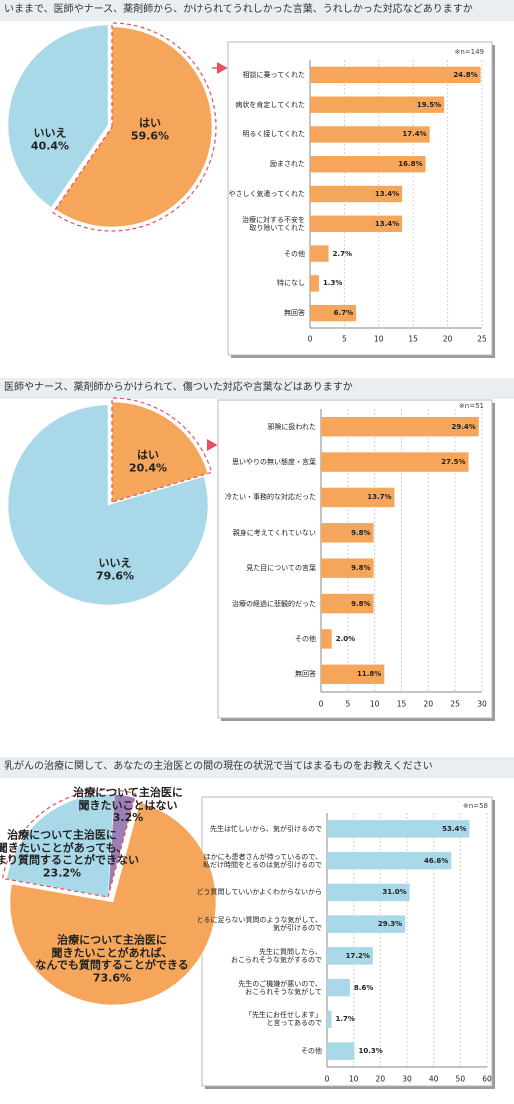 The width and height of the screenshot is (514, 1104). Describe the element at coordinates (345, 1019) in the screenshot. I see `value-label: 1.7%` at that location.